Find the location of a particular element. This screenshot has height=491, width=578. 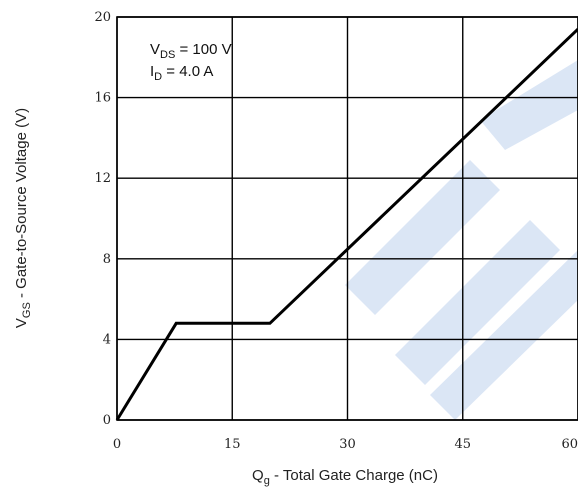

annotation-id-sub: D is located at coordinates (158, 77).